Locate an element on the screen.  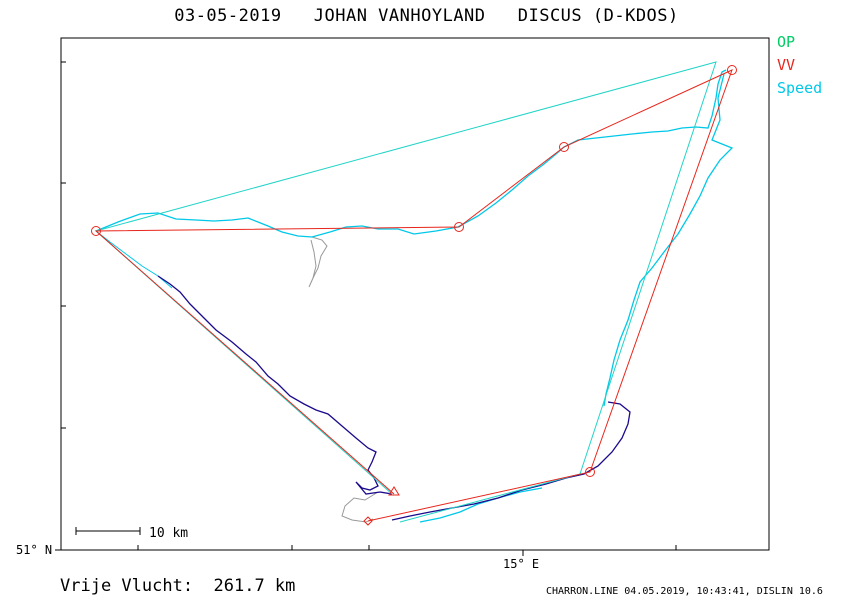
track-speed-west is located at coordinates (134, 259).